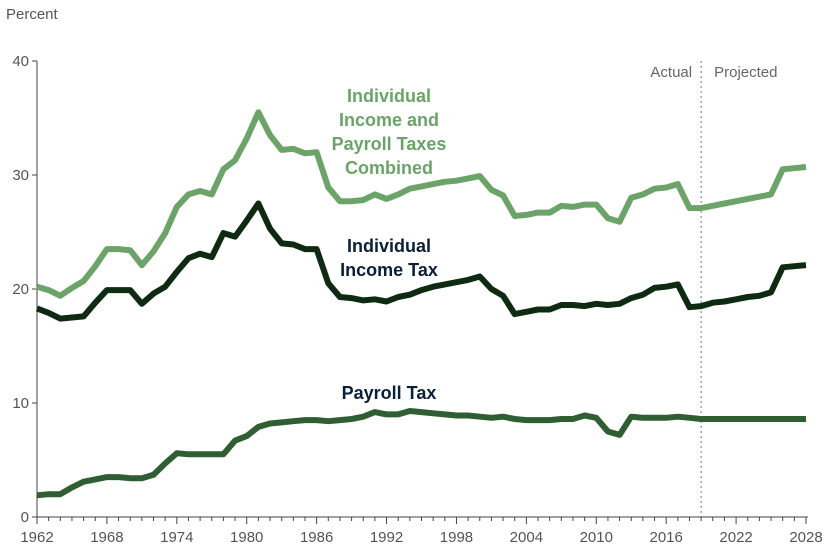  I want to click on y-tick-label: 40, so click(20, 61).